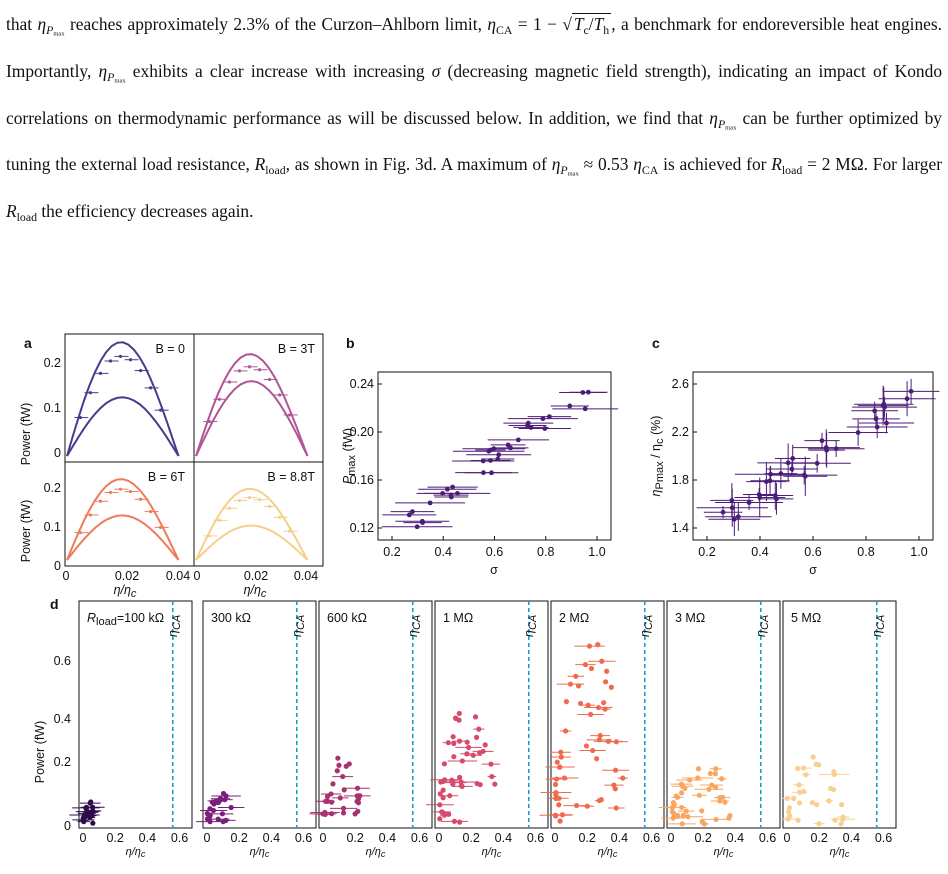  I want to click on x-tick-label: 0.6, so click(812, 552).